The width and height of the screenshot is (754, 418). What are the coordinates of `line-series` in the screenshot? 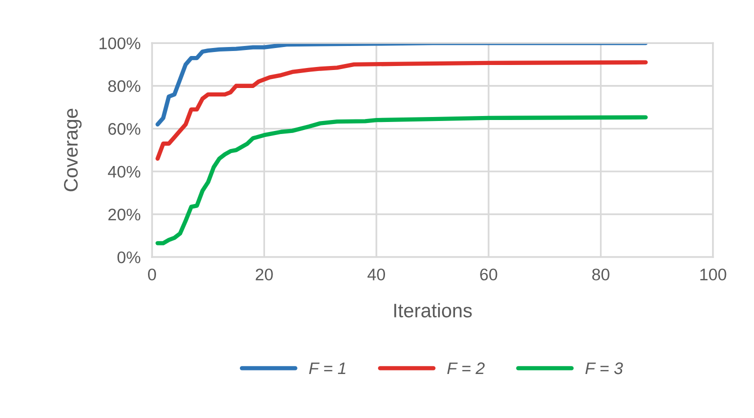 It's located at (402, 84).